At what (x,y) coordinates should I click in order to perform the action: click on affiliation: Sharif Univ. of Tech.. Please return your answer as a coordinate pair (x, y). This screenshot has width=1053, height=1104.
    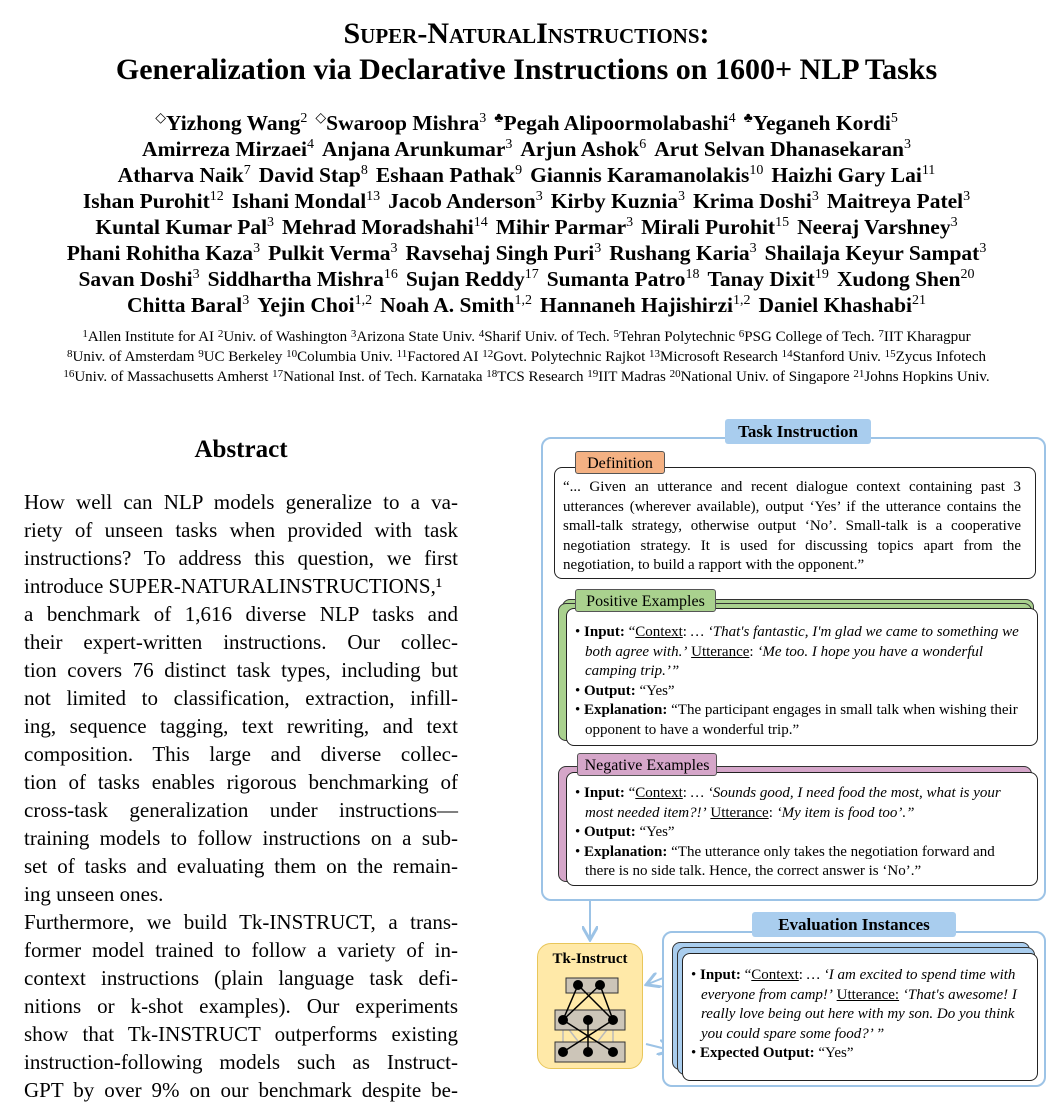
    Looking at the image, I should click on (547, 337).